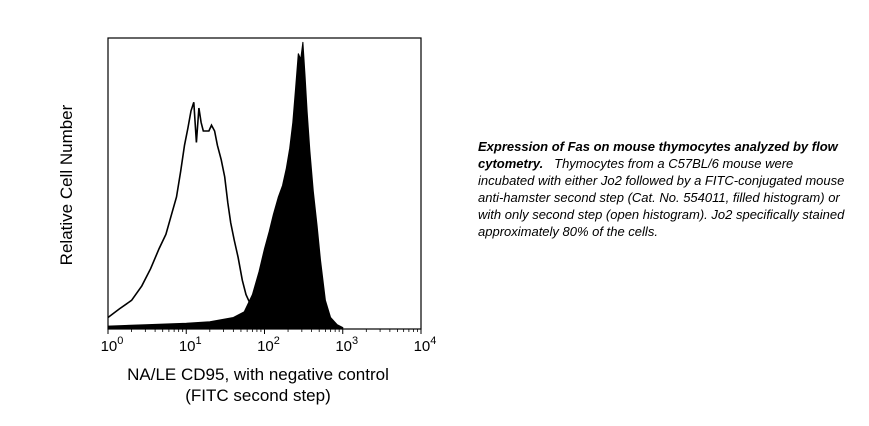 Image resolution: width=869 pixels, height=426 pixels. I want to click on x-tick-label-3: 10³, so click(346, 345).